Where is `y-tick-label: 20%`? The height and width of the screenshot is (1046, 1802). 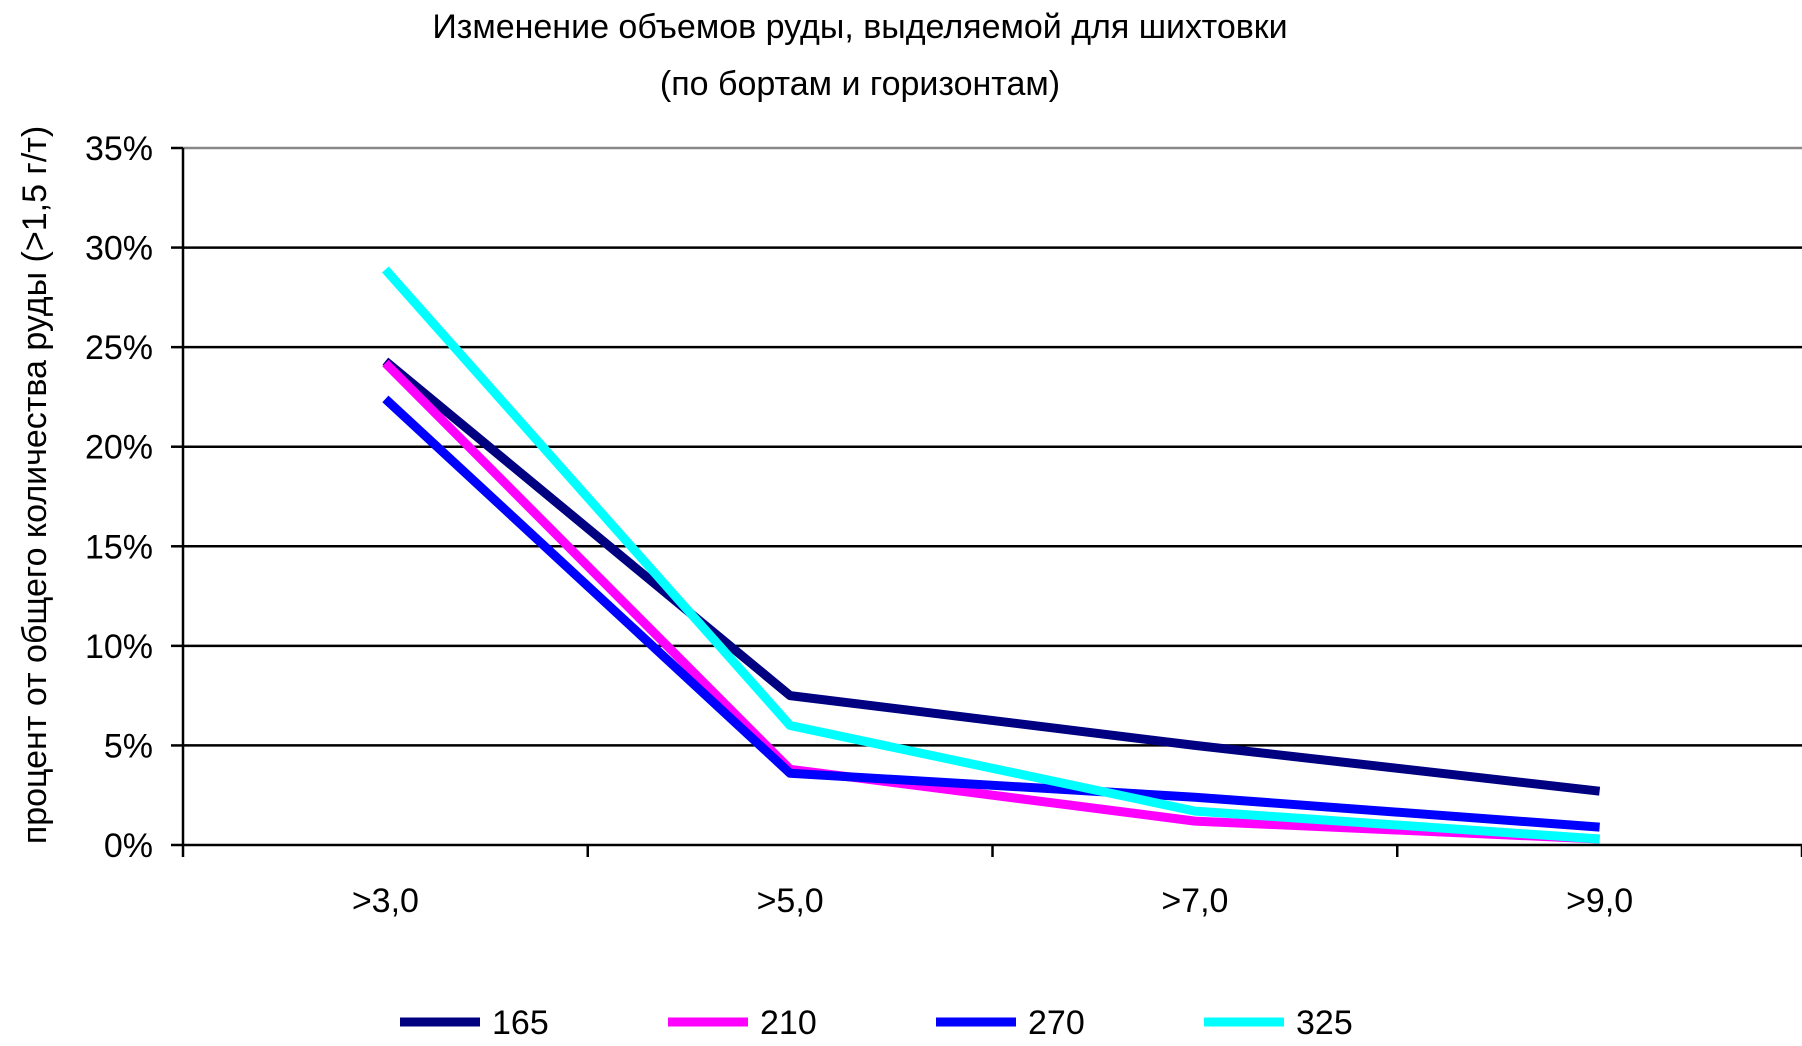
y-tick-label: 20% is located at coordinates (119, 448).